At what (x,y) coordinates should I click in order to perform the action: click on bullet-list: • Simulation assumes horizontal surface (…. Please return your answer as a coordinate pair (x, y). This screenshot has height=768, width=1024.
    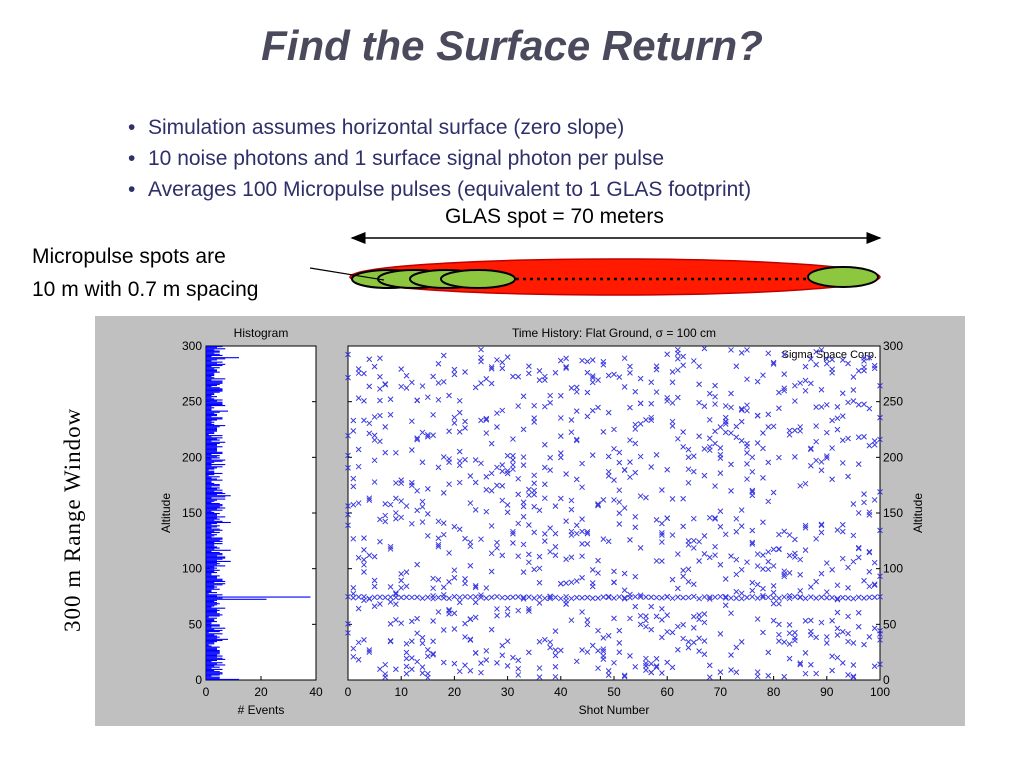
    Looking at the image, I should click on (439, 158).